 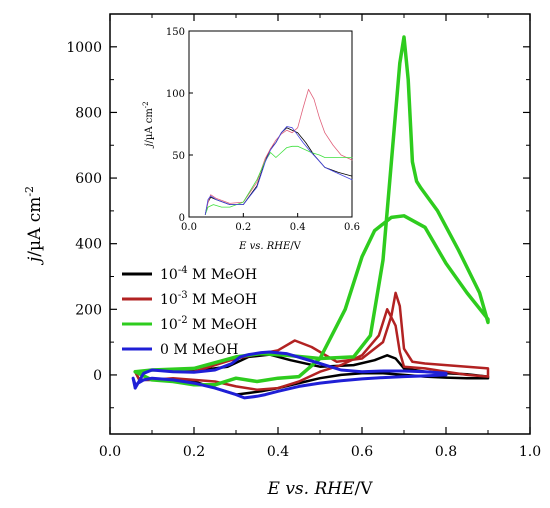 I want to click on main-y-tick-label: 400, so click(x=88, y=245).